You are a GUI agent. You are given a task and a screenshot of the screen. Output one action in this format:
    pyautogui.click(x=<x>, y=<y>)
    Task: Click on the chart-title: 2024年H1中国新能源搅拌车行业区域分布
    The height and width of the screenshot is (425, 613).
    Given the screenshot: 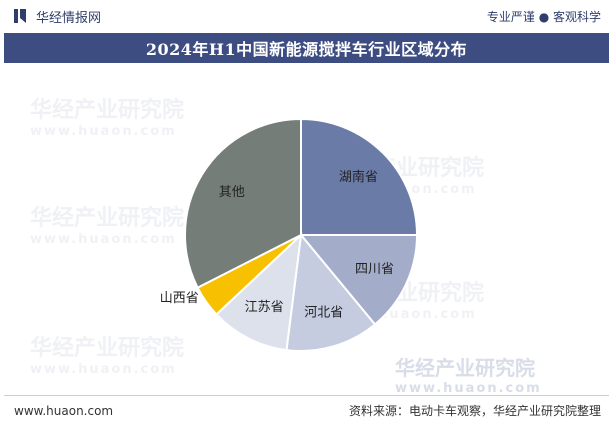 What is the action you would take?
    pyautogui.click(x=306, y=49)
    